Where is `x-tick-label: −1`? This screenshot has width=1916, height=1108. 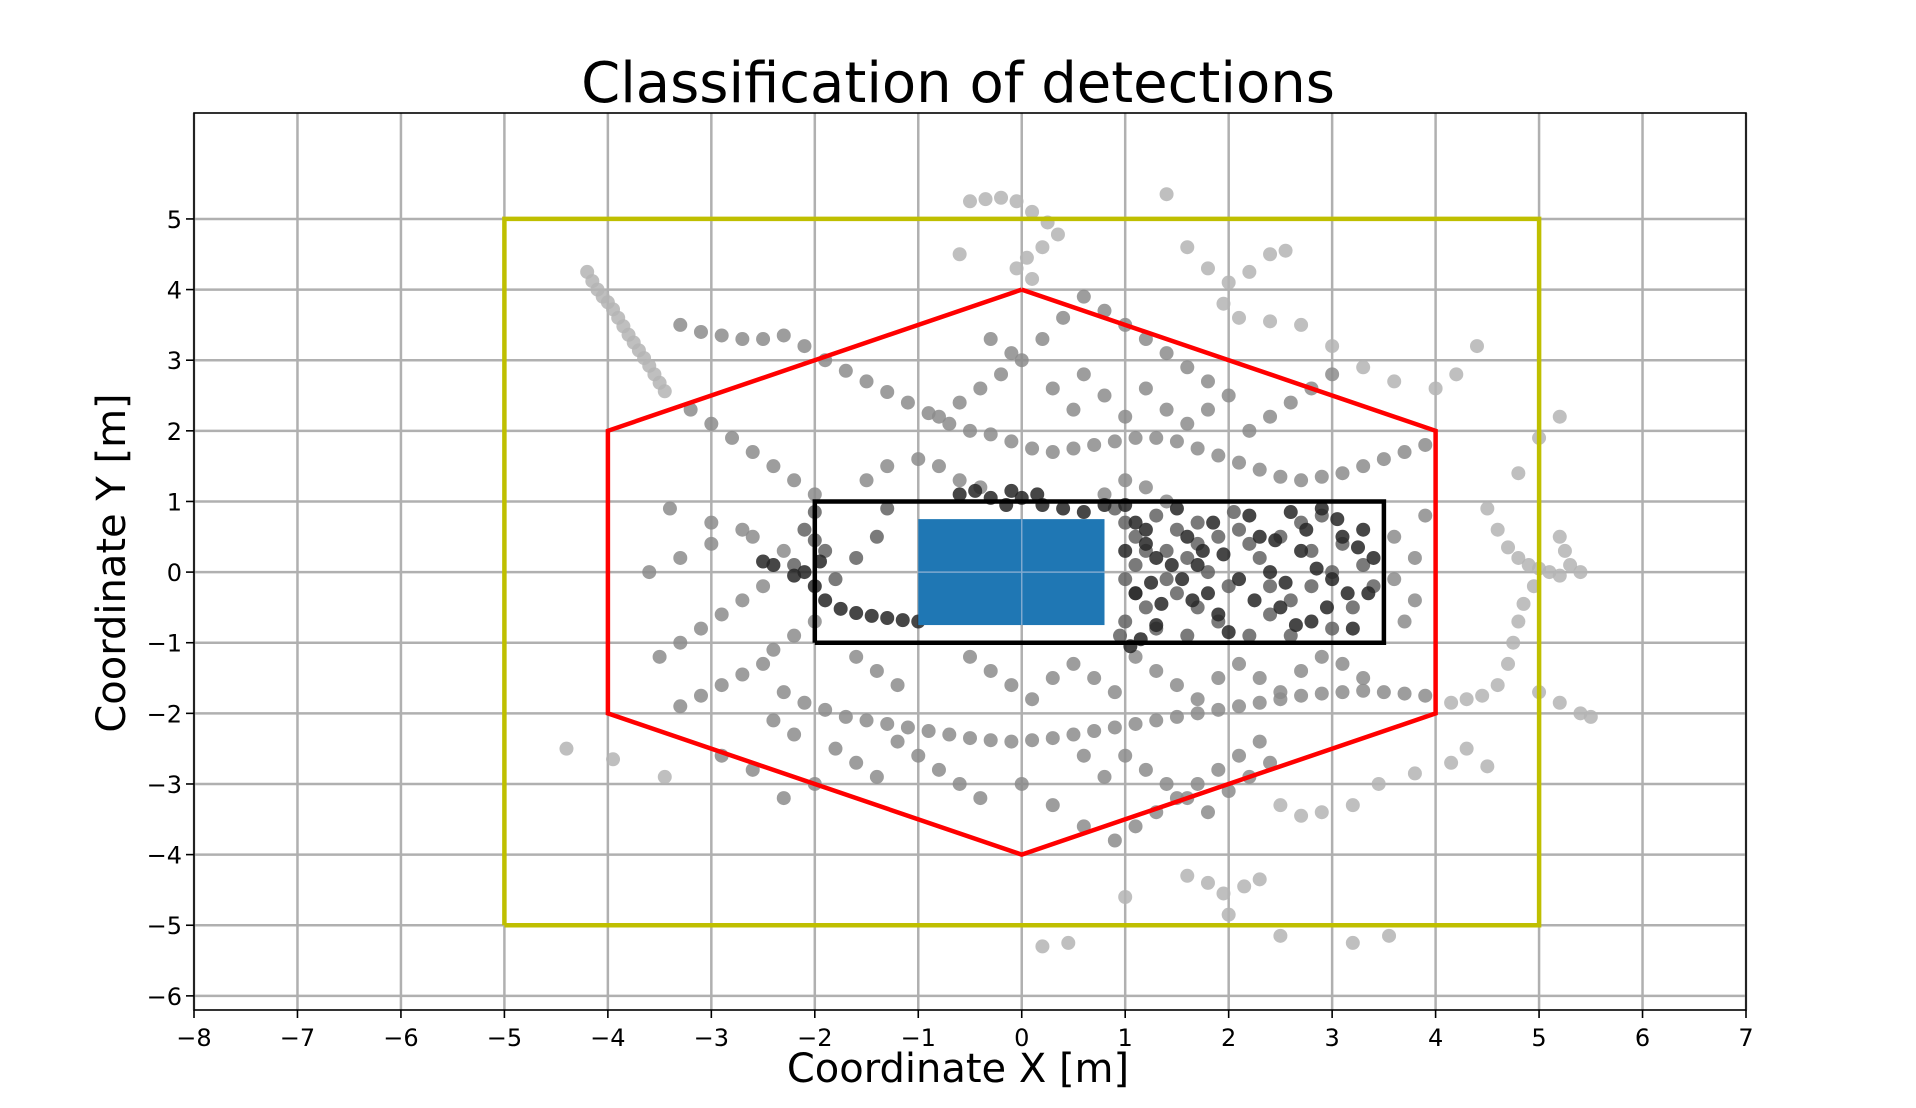 x-tick-label: −1 is located at coordinates (918, 1038).